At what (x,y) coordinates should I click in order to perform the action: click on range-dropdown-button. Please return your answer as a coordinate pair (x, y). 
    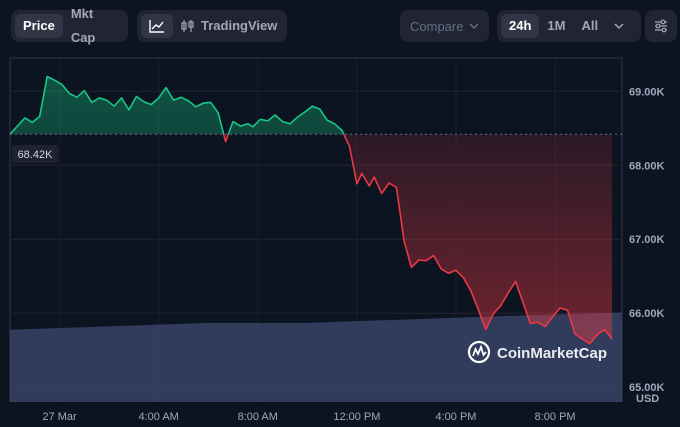
    Looking at the image, I should click on (619, 26).